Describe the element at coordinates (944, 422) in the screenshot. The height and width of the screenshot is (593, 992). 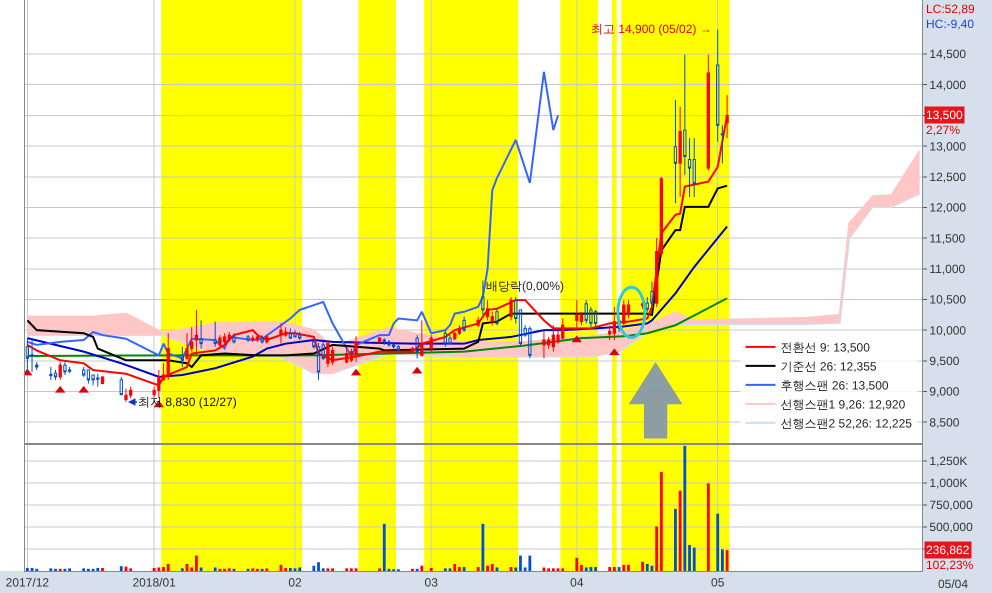
I see `y-tick-label: 8,500` at that location.